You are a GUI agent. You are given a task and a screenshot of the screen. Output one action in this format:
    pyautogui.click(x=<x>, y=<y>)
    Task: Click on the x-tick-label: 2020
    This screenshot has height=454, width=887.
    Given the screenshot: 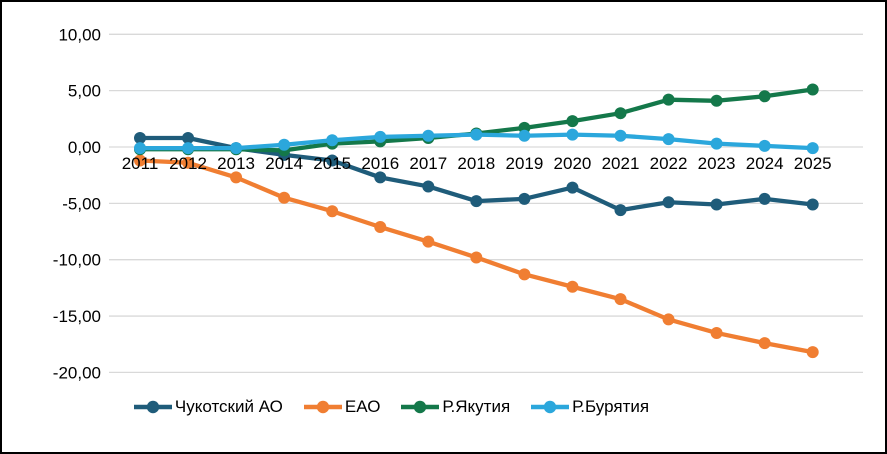 What is the action you would take?
    pyautogui.click(x=573, y=163)
    